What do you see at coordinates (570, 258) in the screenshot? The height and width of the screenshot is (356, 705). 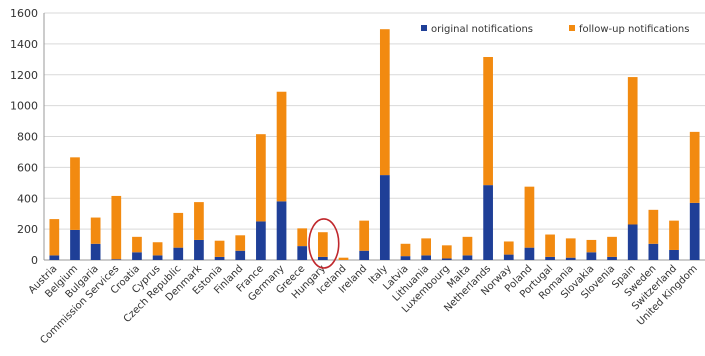 I see `bar-original-romania` at bounding box center [570, 258].